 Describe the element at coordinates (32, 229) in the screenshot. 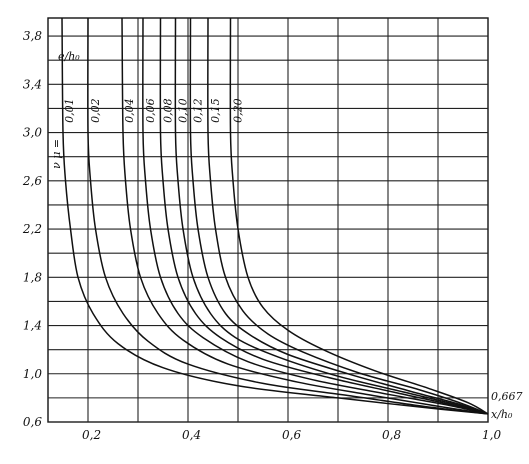

I see `y-tick-label: 2,2` at that location.